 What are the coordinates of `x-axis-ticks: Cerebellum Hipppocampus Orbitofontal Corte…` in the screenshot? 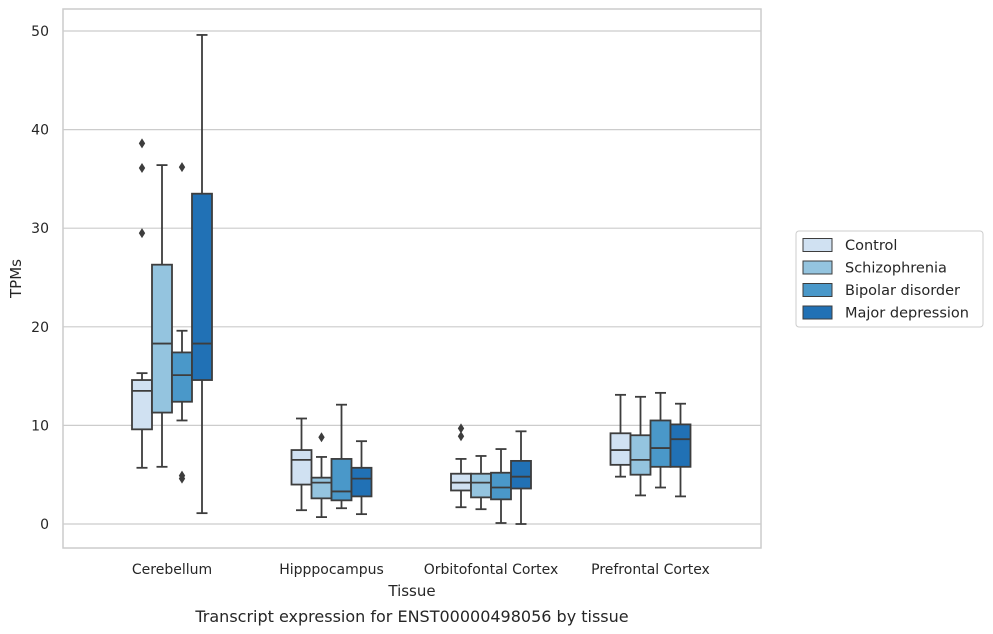 It's located at (421, 570).